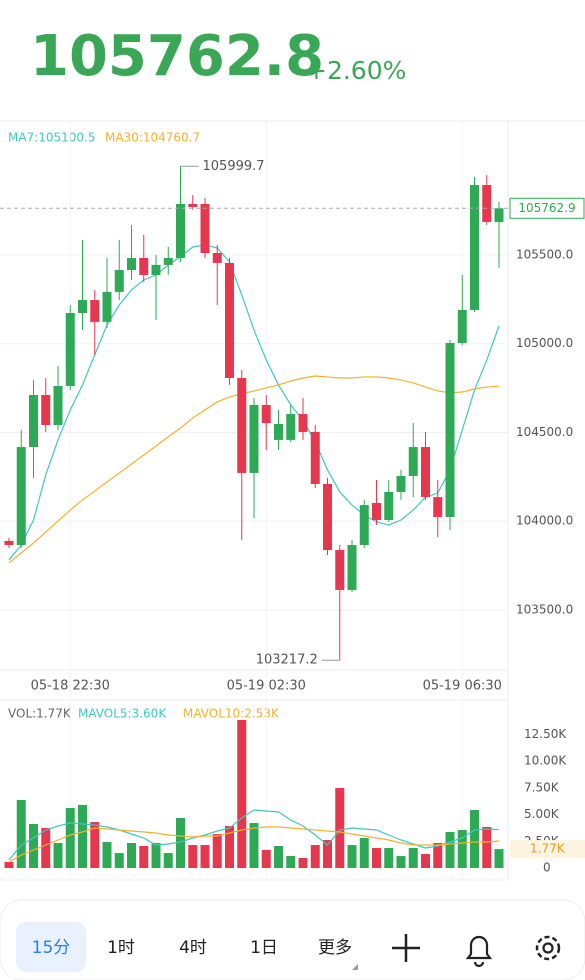 The width and height of the screenshot is (585, 980). I want to click on low-label: 103217.2, so click(287, 660).